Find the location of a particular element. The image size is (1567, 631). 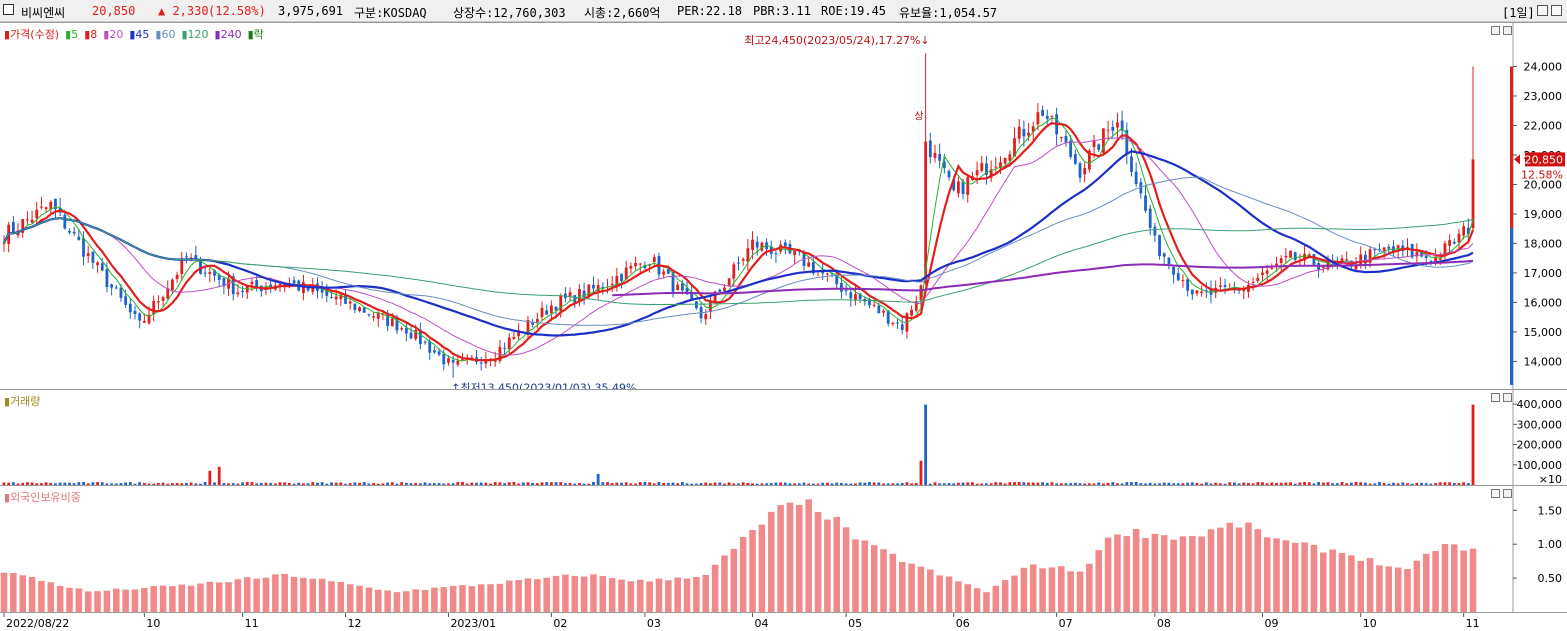

listed-shares: 상장수:12,760,303 is located at coordinates (509, 13).